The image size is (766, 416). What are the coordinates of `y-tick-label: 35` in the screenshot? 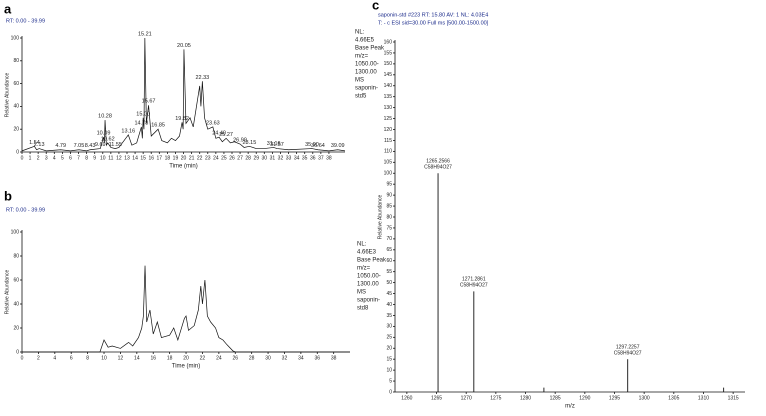 It's located at (389, 316).